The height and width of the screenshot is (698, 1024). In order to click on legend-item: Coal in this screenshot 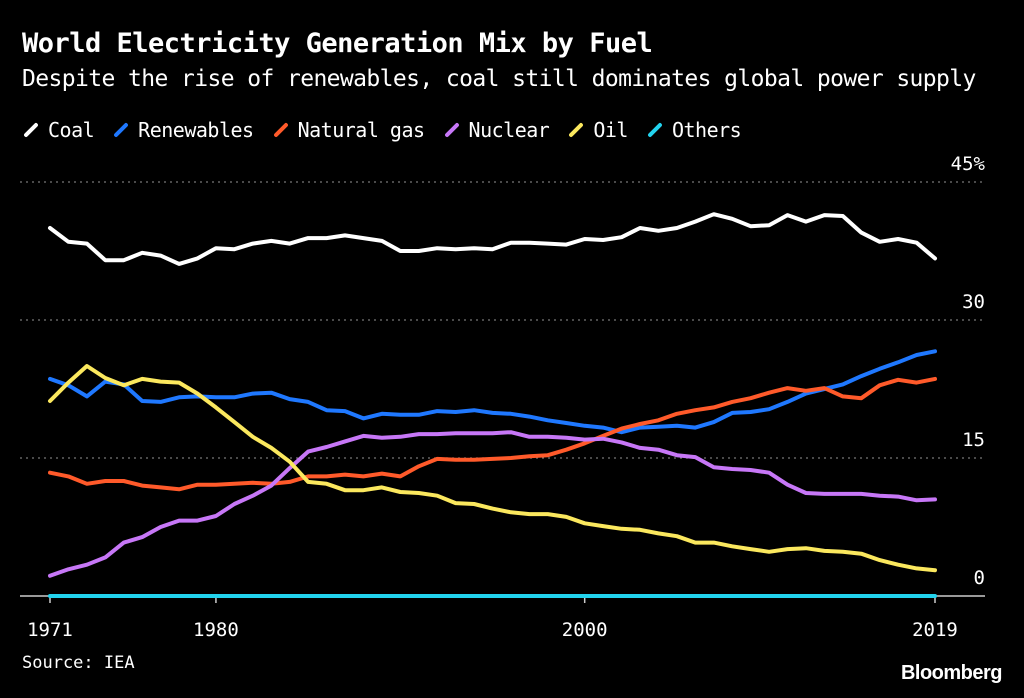, I will do `click(58, 130)`.